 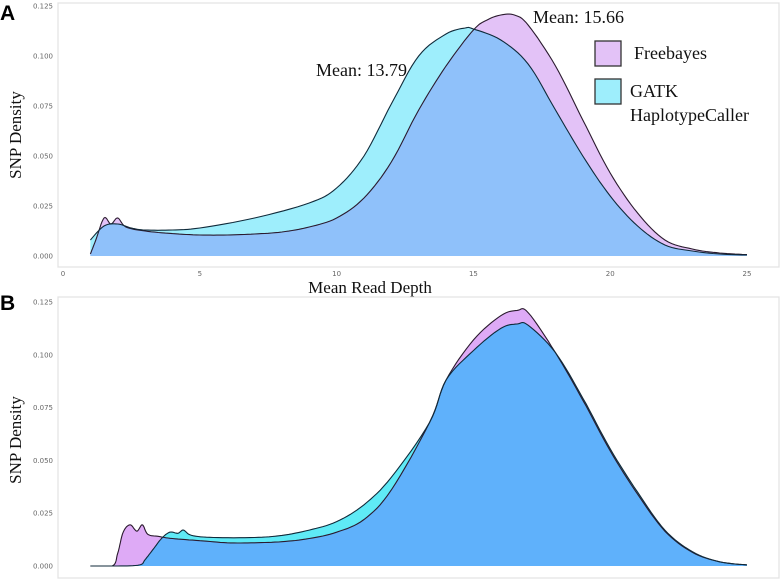 What do you see at coordinates (610, 274) in the screenshot?
I see `x-tick-label: 20` at bounding box center [610, 274].